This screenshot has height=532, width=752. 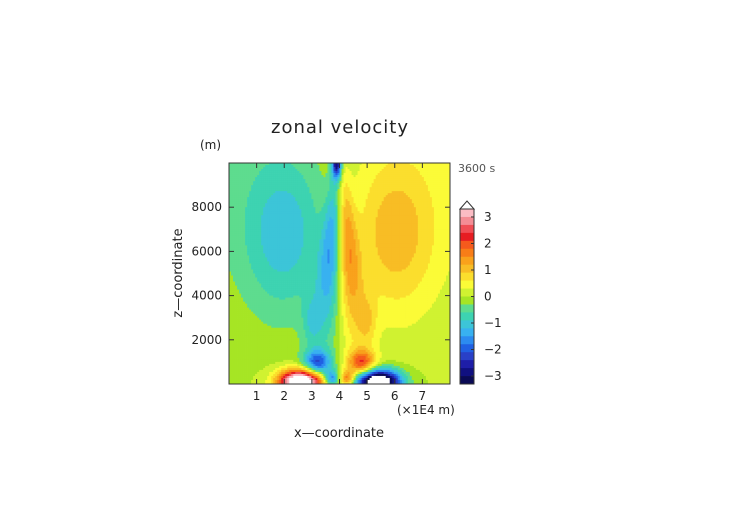 I want to click on y-tick-label: 4000, so click(x=206, y=296).